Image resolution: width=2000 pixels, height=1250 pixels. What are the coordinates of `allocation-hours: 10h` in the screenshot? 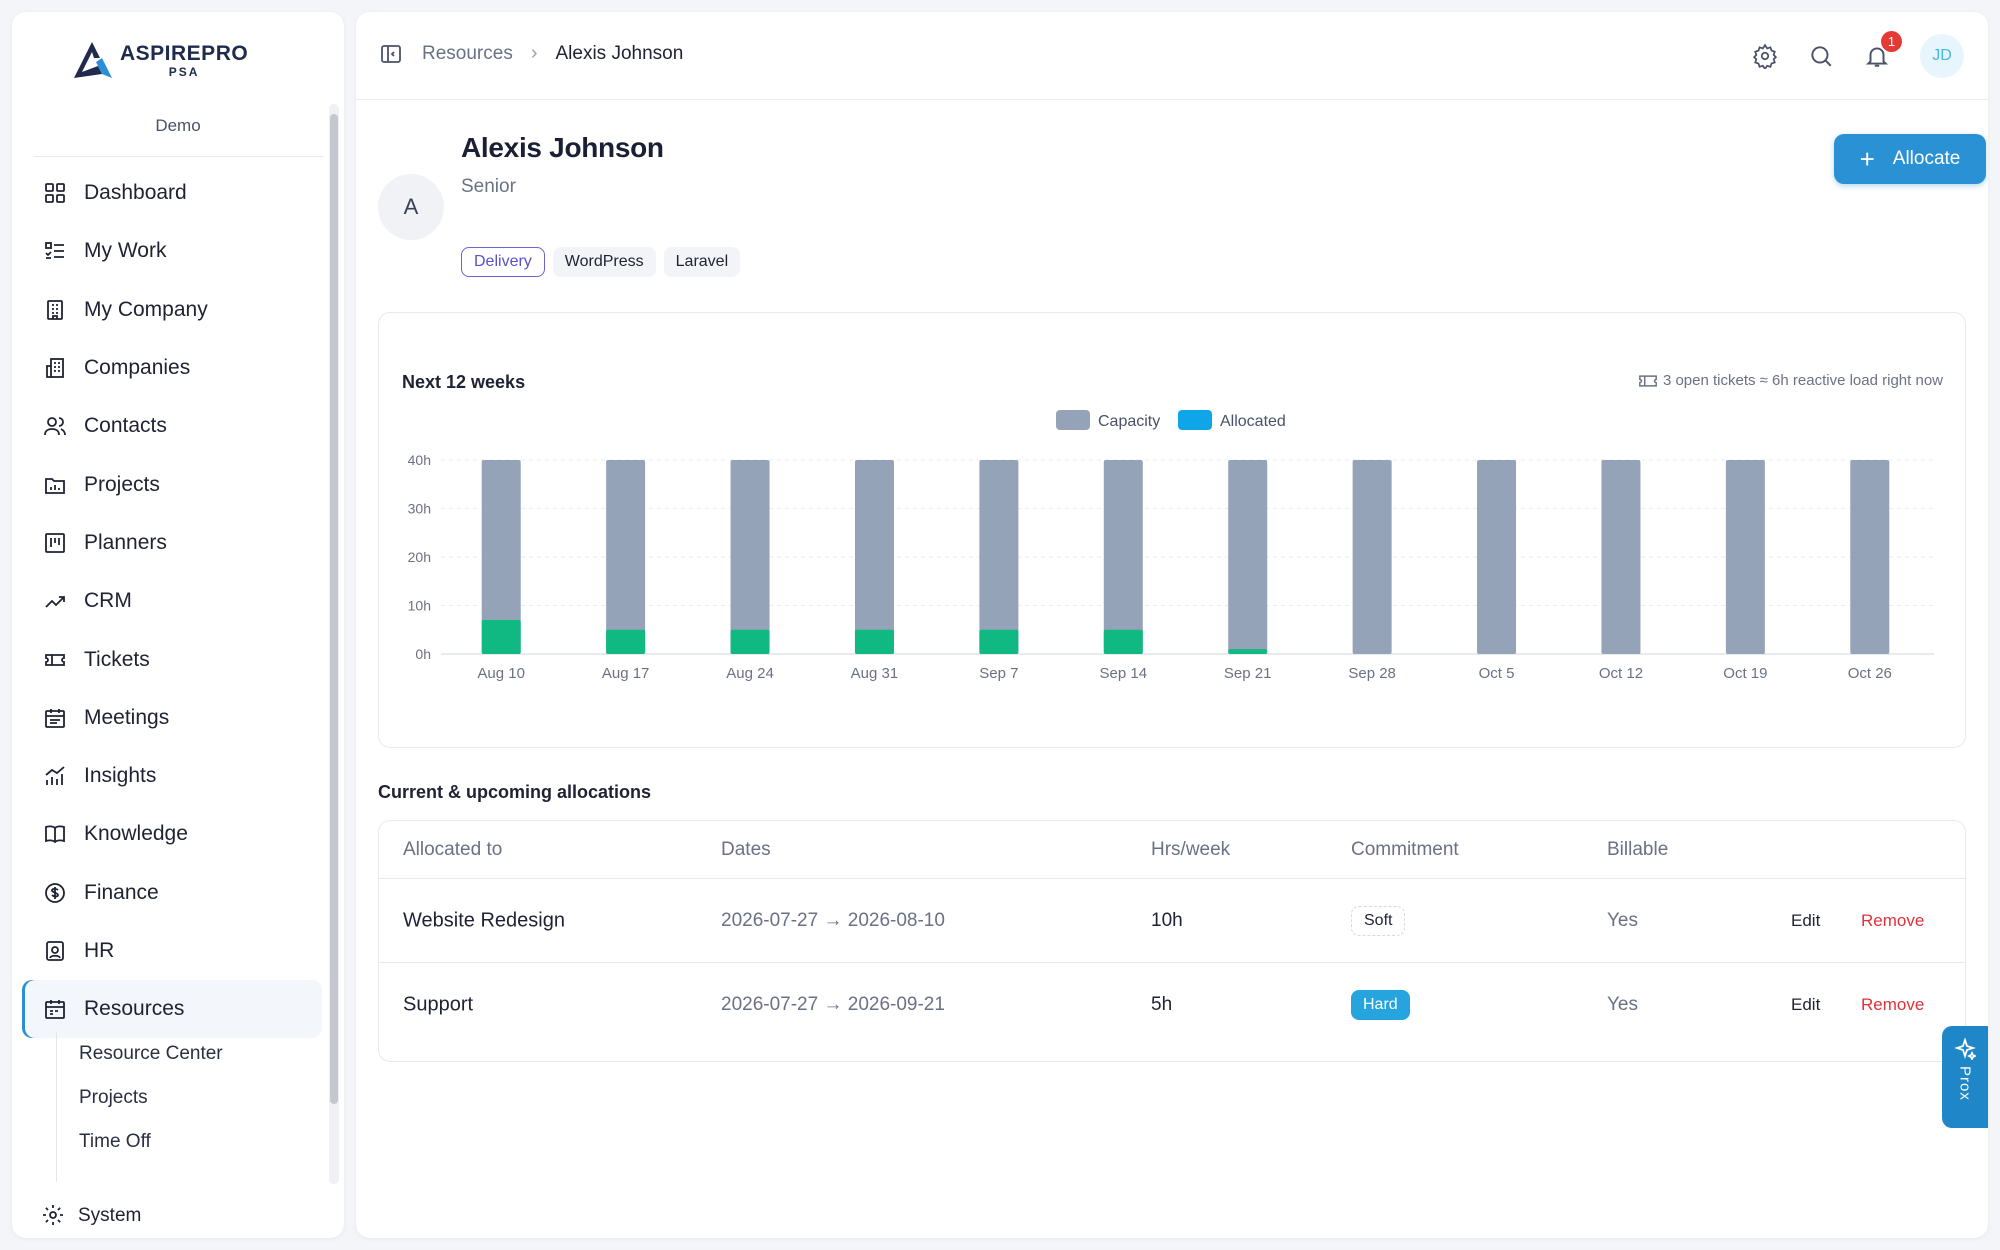 It's located at (1167, 920).